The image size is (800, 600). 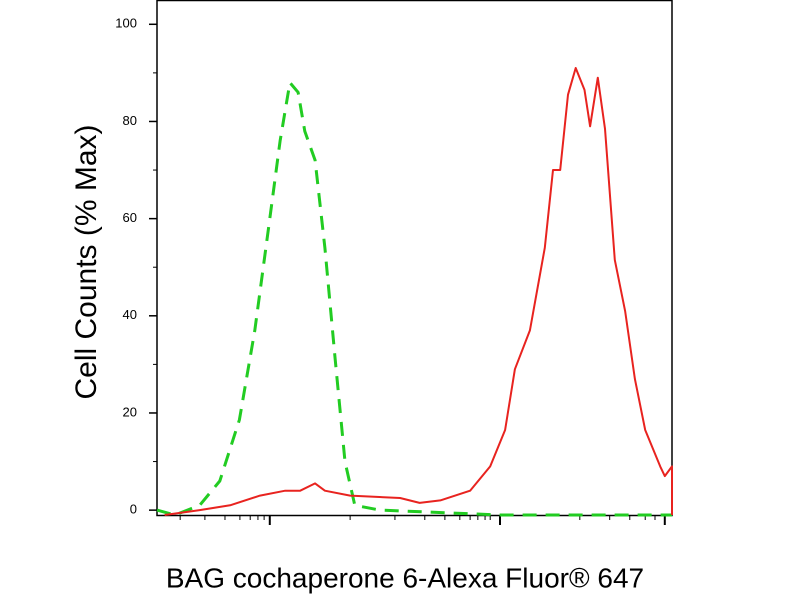 I want to click on x-axis-label: BAG cochaperone 6-Alexa Fluor® 647, so click(x=405, y=577).